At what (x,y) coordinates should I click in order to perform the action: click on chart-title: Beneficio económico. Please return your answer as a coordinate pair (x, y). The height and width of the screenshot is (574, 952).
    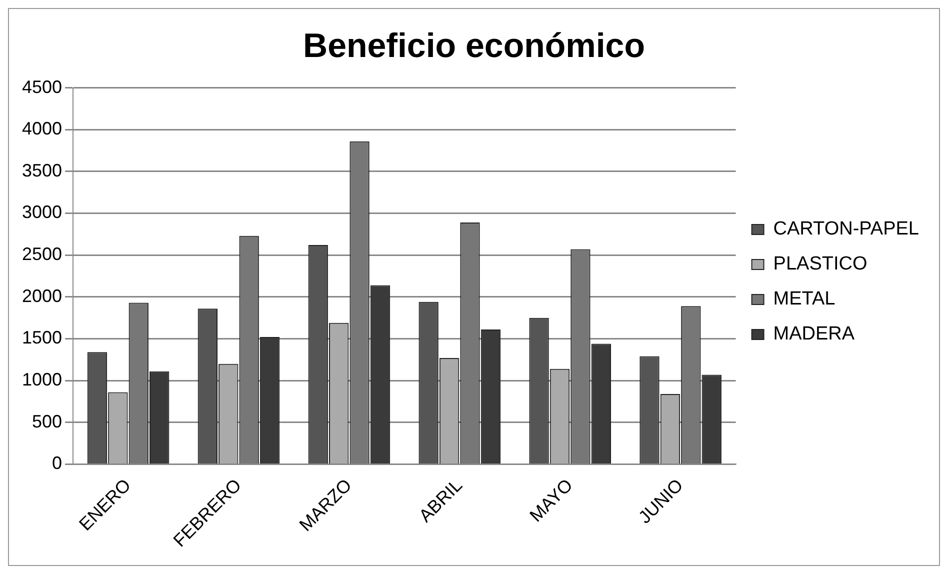
    Looking at the image, I should click on (474, 45).